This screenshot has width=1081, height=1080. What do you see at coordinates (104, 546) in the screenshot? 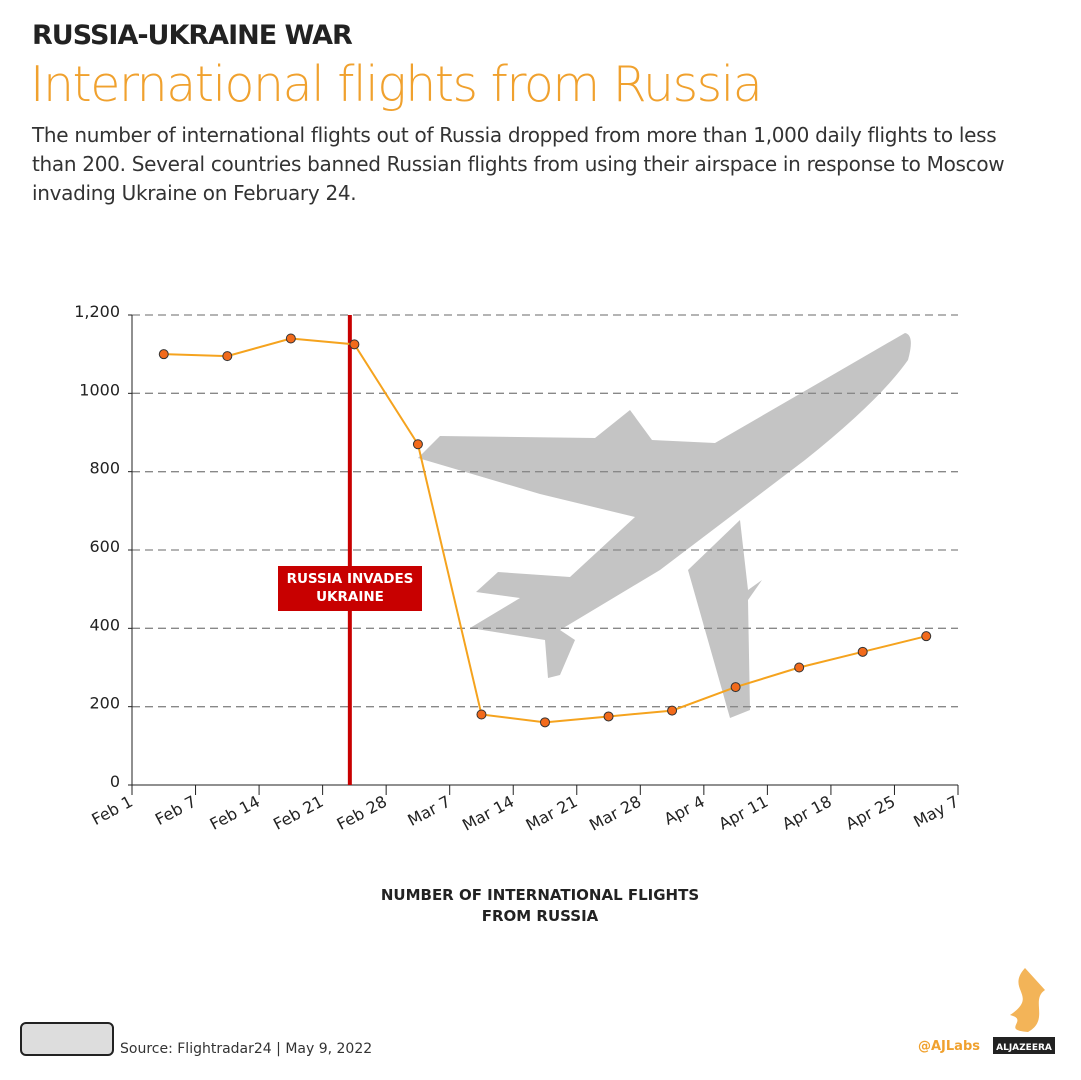
I see `y-tick-label: 600` at bounding box center [104, 546].